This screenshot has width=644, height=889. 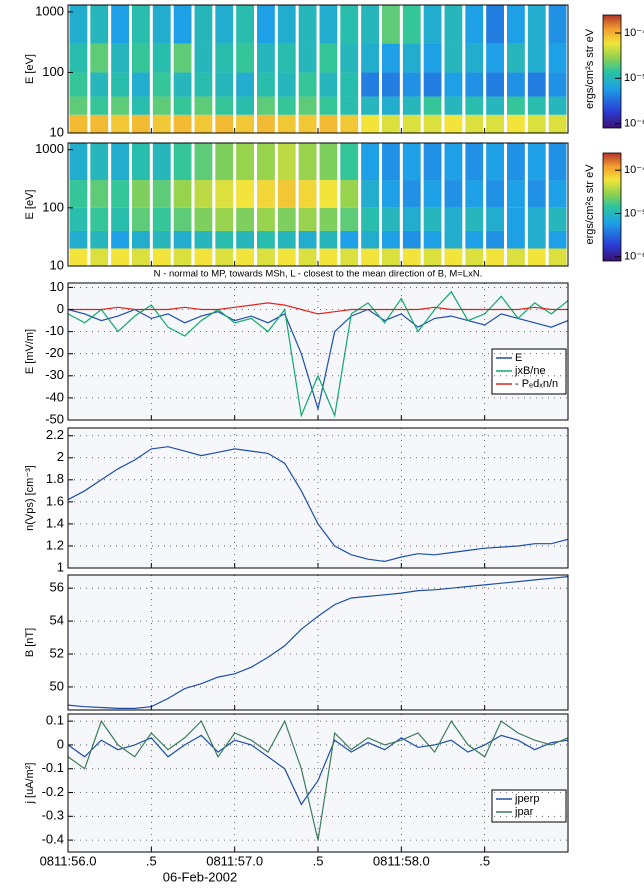 I want to click on x-axis-label: 06-Feb-2002, so click(x=200, y=876).